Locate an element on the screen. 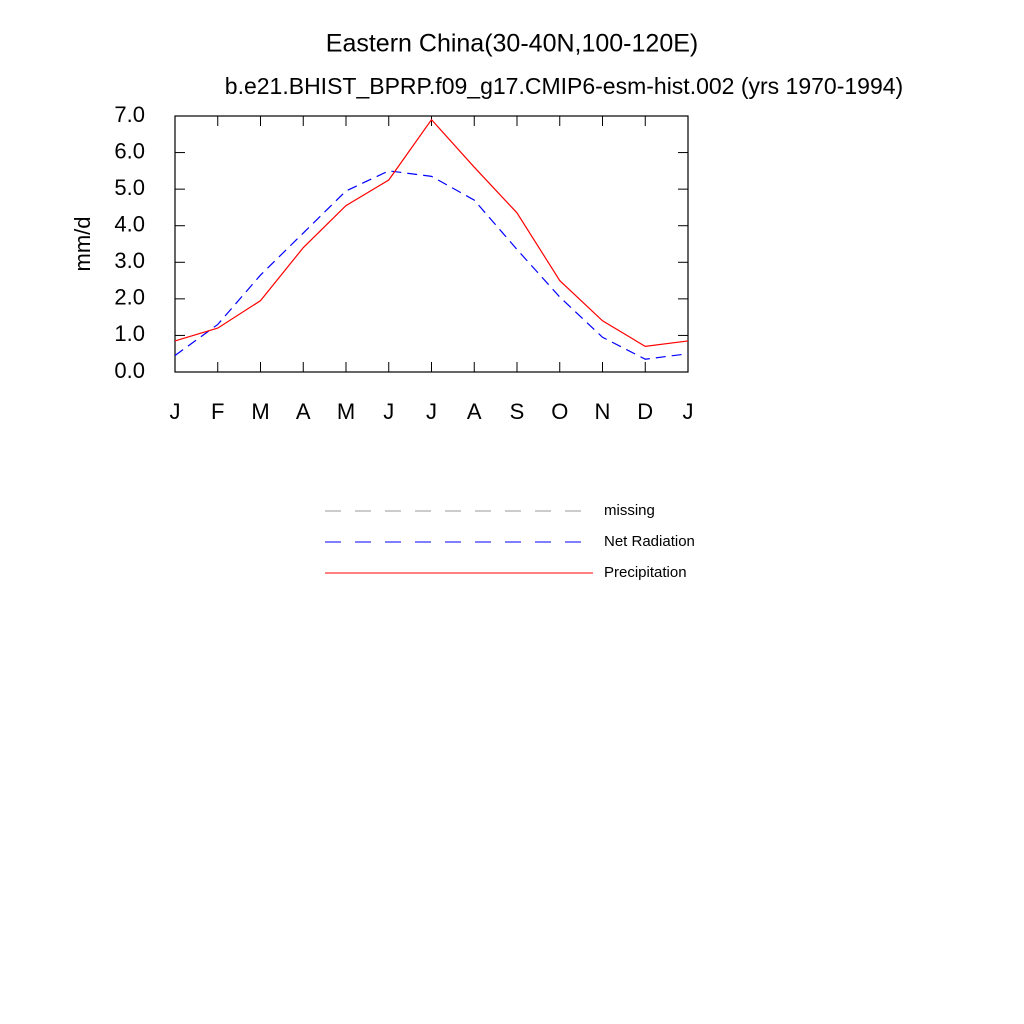  y-tick-label: 2.0 is located at coordinates (129, 297).